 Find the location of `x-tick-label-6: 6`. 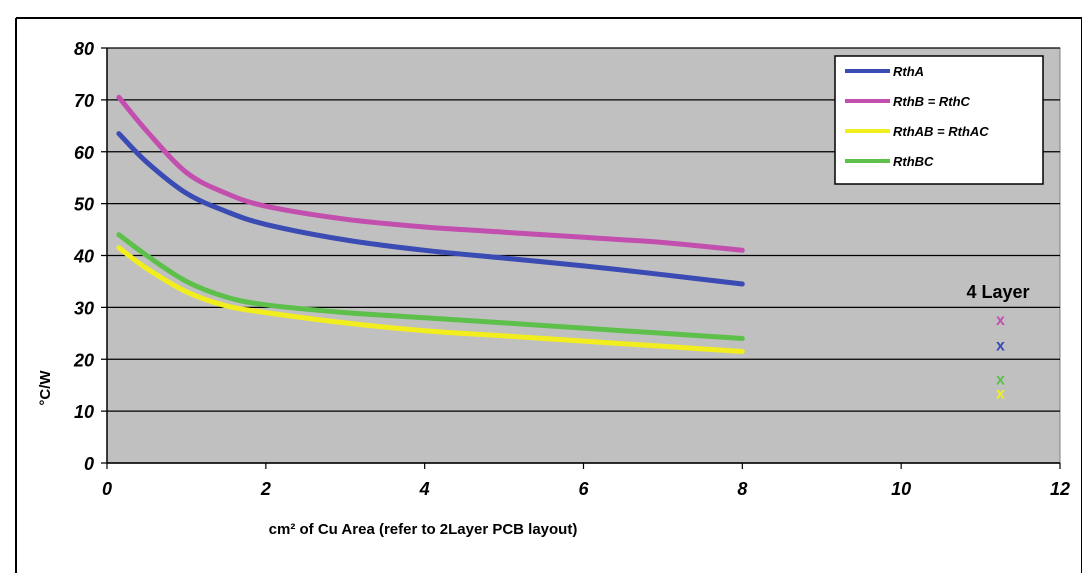

x-tick-label-6: 6 is located at coordinates (583, 489).